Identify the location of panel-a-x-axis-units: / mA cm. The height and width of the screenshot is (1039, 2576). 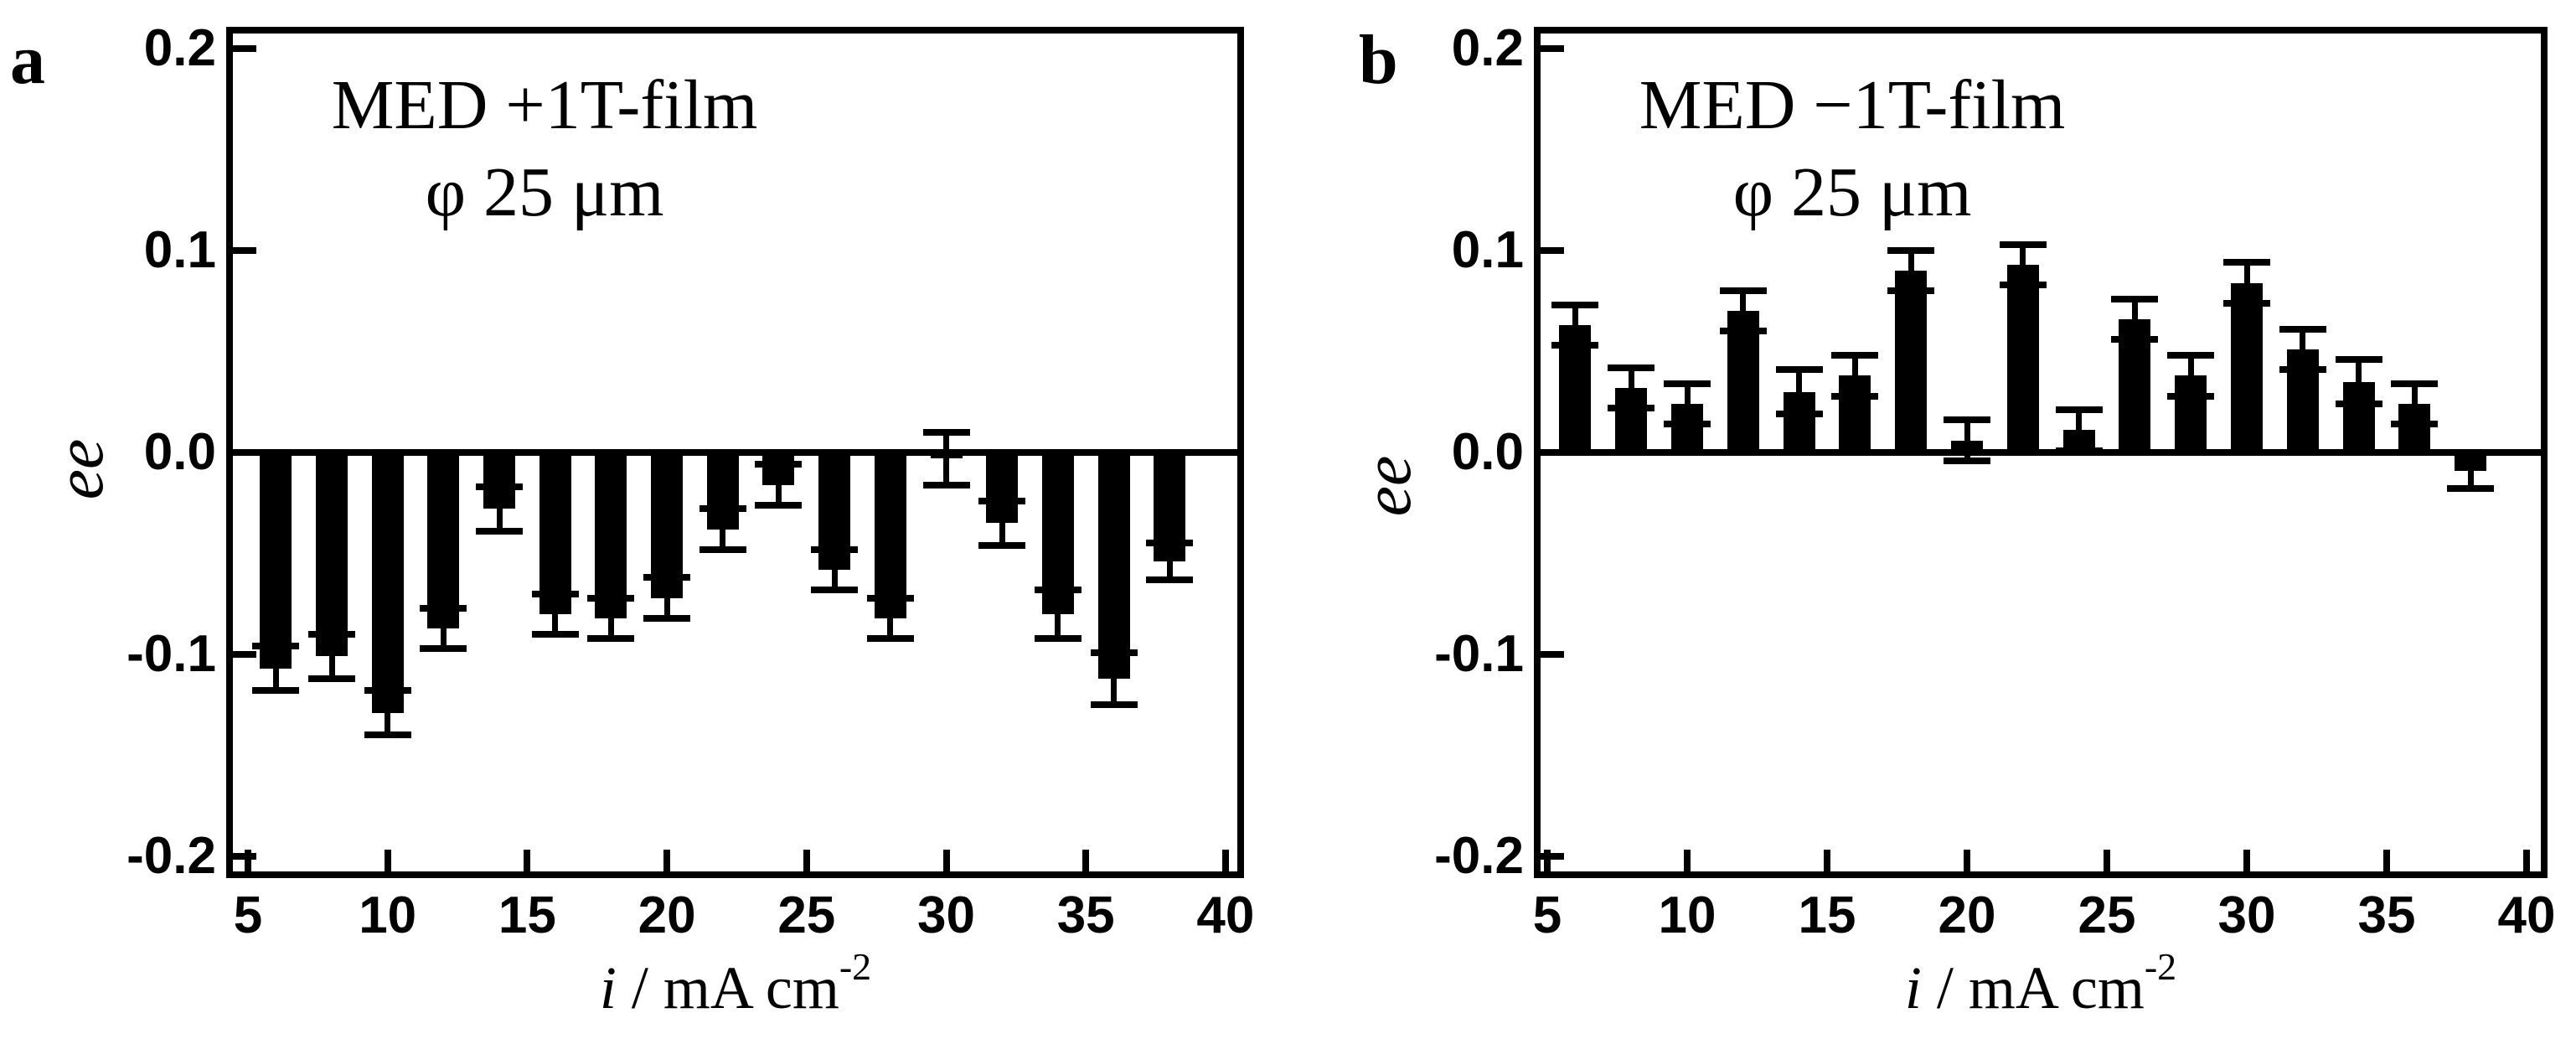
(727, 988).